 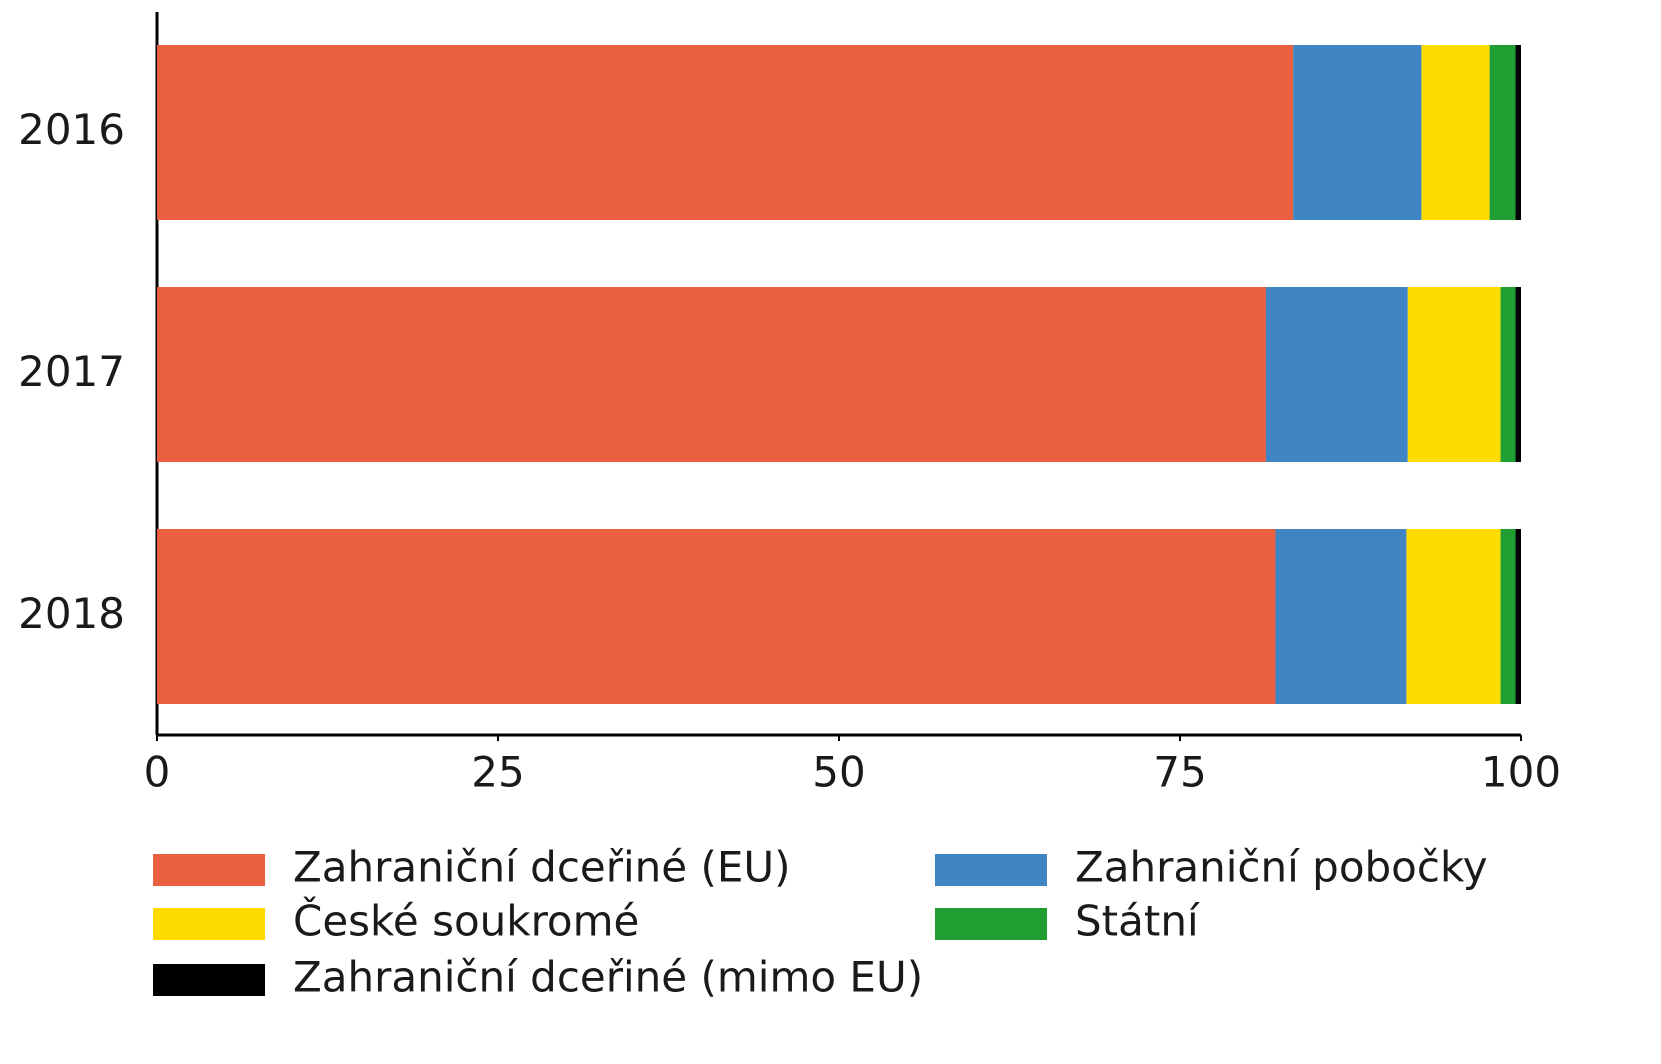 What do you see at coordinates (71, 613) in the screenshot?
I see `y-tick-label: 2018` at bounding box center [71, 613].